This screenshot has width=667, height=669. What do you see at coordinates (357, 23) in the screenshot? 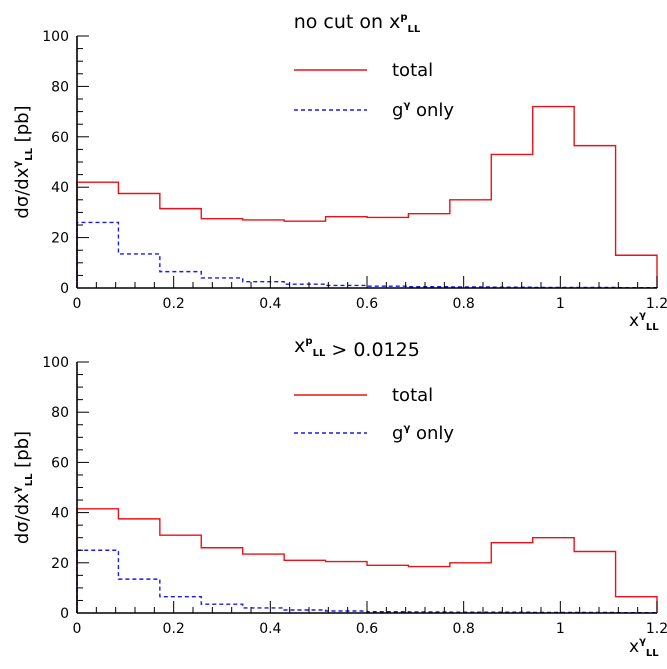
I see `chart-title: no cut on xpLL` at bounding box center [357, 23].